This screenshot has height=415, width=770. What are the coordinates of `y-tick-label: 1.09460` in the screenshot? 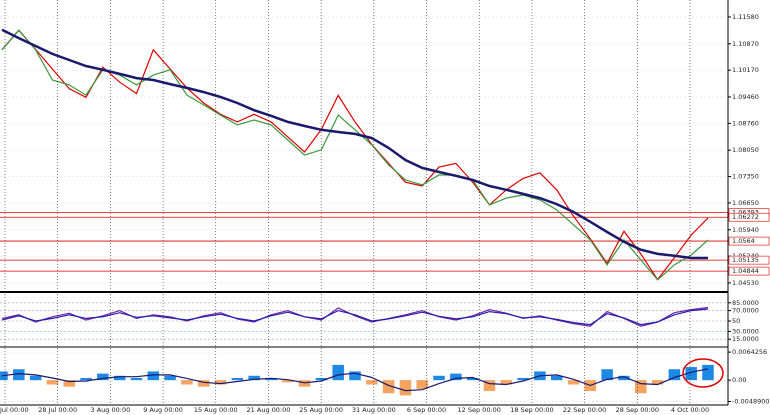 It's located at (745, 97).